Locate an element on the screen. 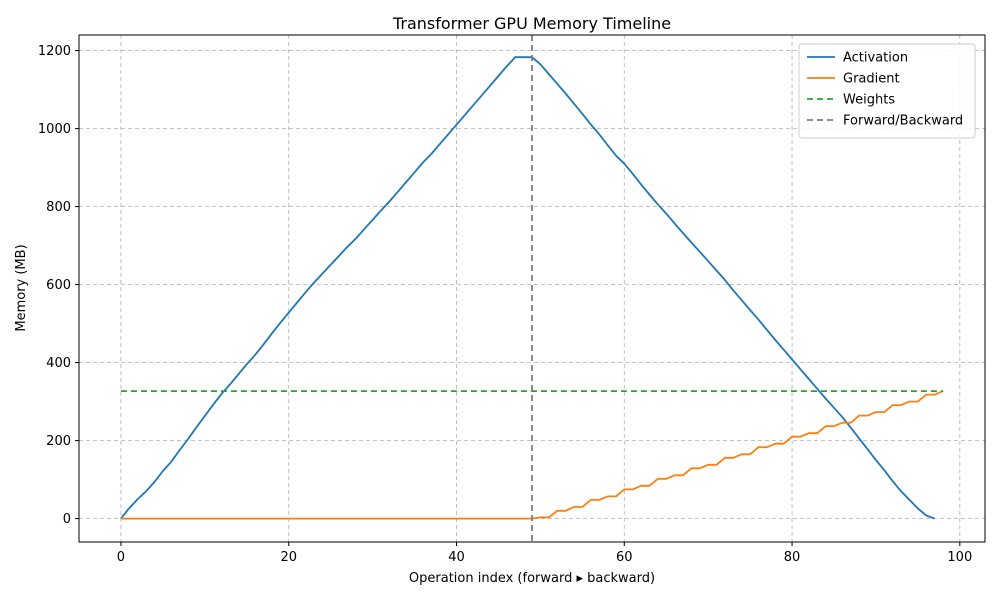 This screenshot has height=600, width=1000. y-axis-label: Memory (MB) is located at coordinates (21, 287).